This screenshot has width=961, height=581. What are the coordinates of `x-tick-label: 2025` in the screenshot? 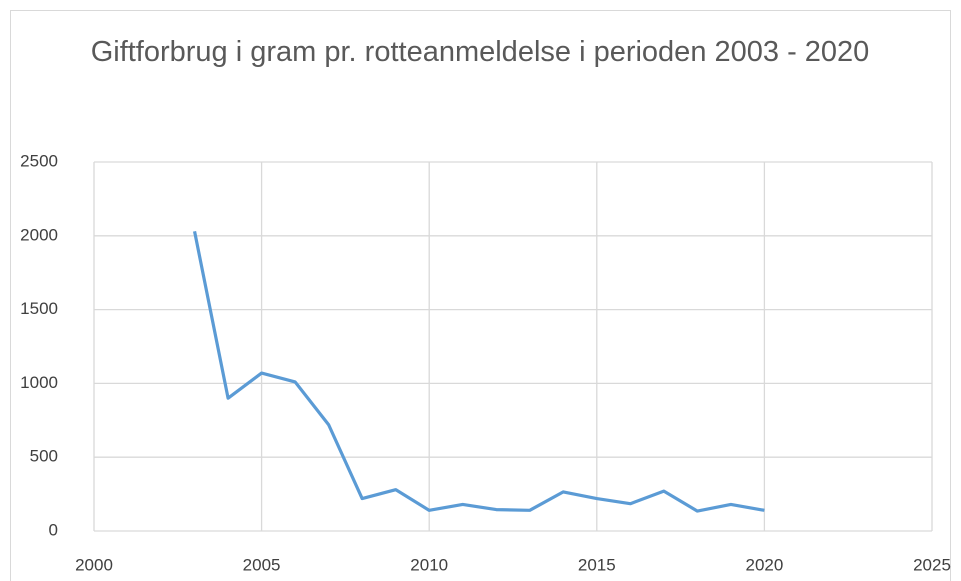 It's located at (932, 564).